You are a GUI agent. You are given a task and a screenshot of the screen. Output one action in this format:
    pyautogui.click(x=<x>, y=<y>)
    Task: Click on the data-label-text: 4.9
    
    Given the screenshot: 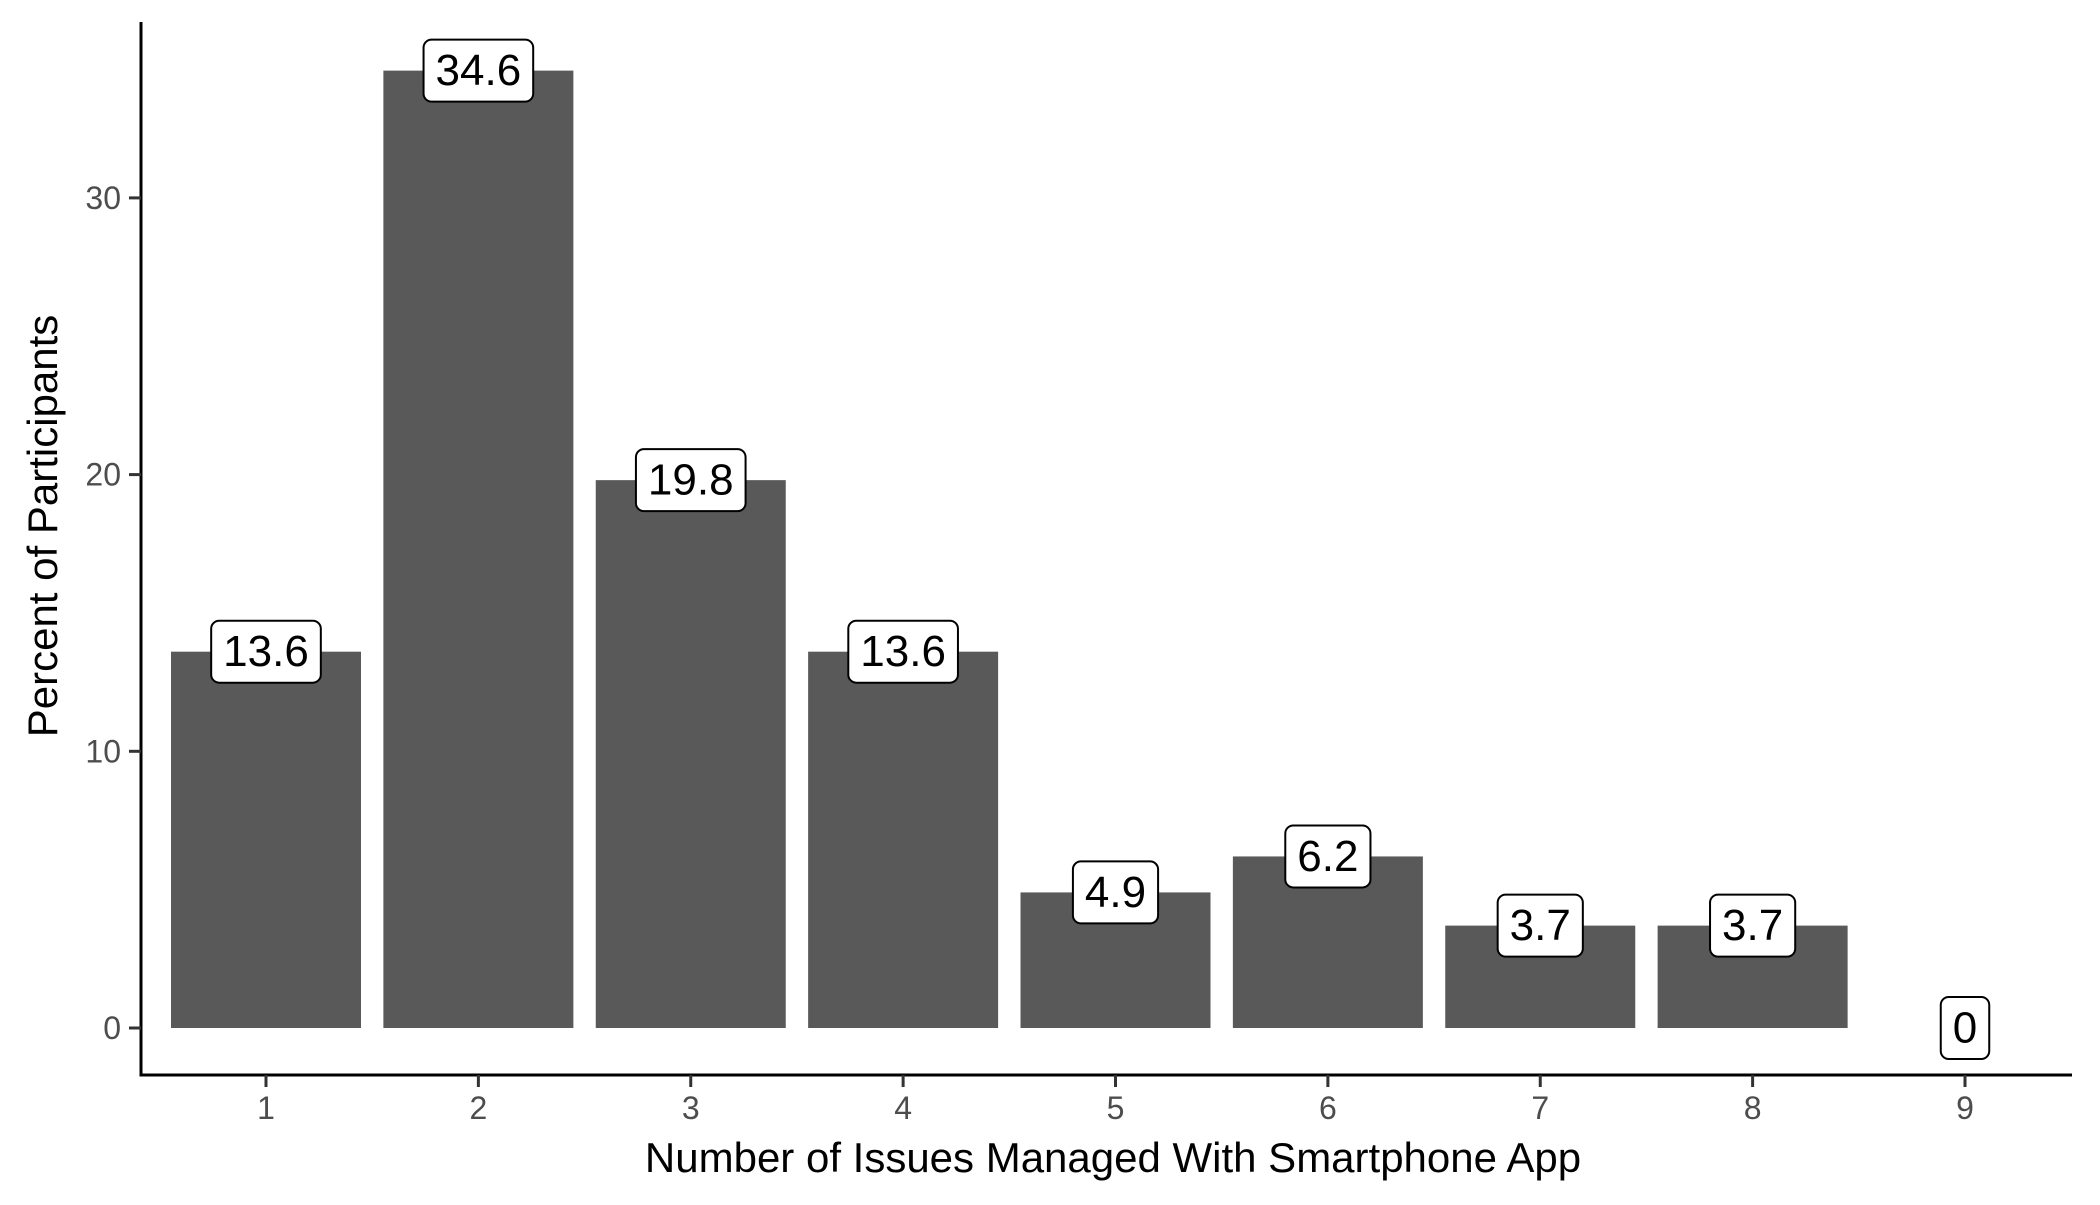 What is the action you would take?
    pyautogui.click(x=1115, y=892)
    